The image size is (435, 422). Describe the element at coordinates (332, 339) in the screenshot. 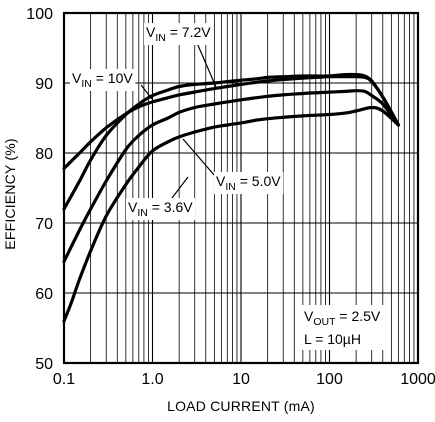

I see `inductor-annotation: L = 10µH` at that location.